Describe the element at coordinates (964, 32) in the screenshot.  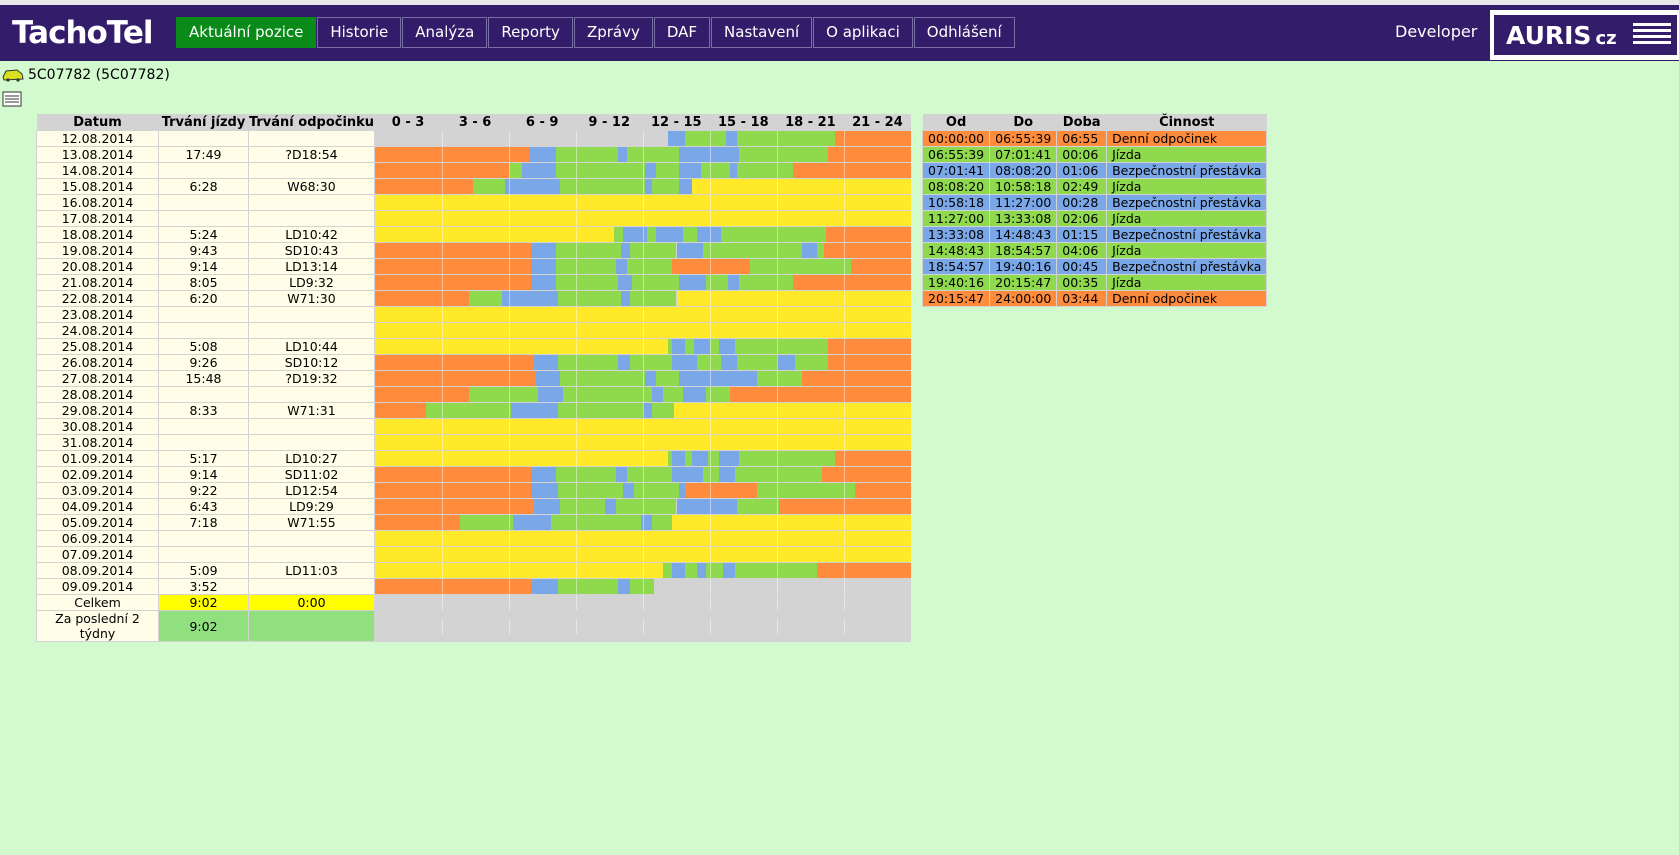
I see `nav-item: Odhlášení` at that location.